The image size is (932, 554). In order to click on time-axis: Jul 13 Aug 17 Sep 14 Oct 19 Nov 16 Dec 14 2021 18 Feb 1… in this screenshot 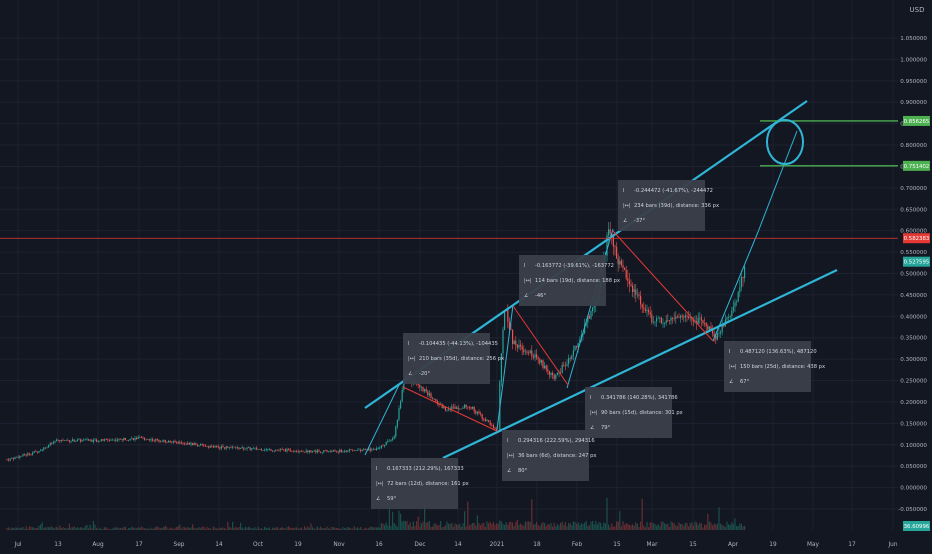, I will do `click(466, 542)`.